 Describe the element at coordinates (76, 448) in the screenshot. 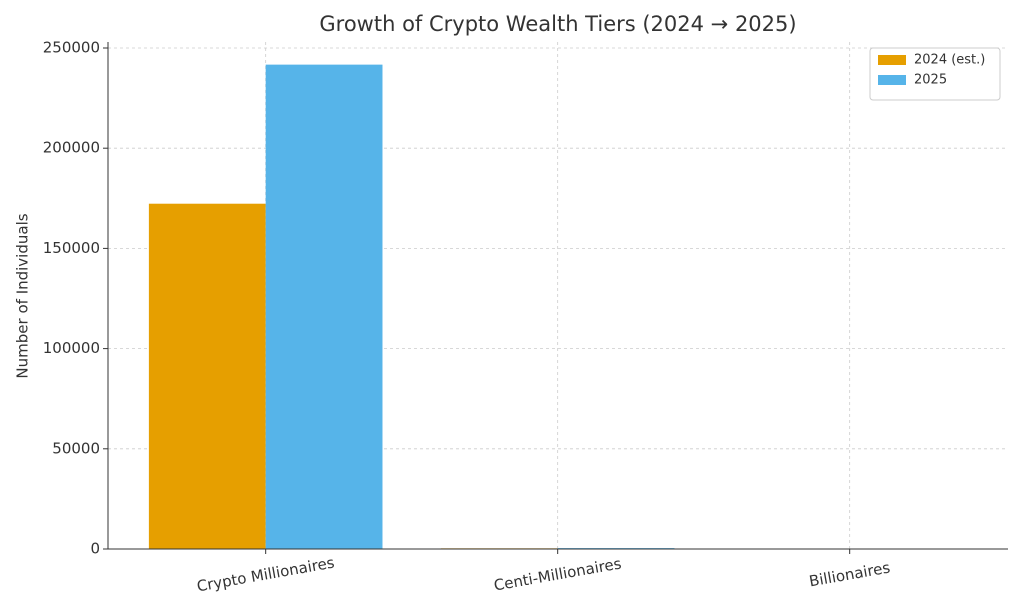

I see `y-tick-label: 50000` at that location.